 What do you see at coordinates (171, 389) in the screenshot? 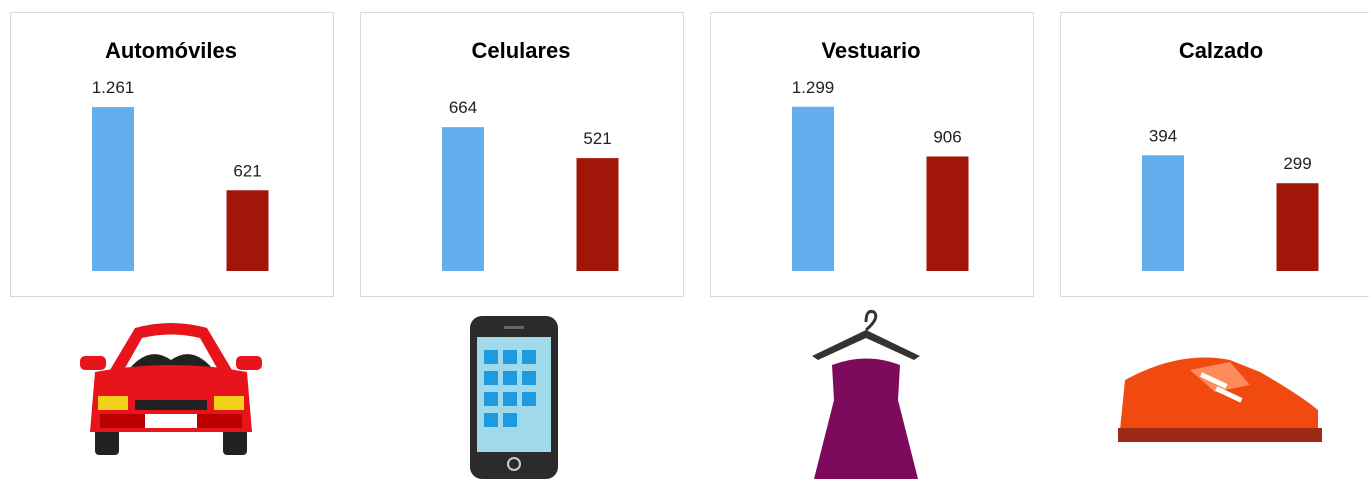
I see `car-icon` at bounding box center [171, 389].